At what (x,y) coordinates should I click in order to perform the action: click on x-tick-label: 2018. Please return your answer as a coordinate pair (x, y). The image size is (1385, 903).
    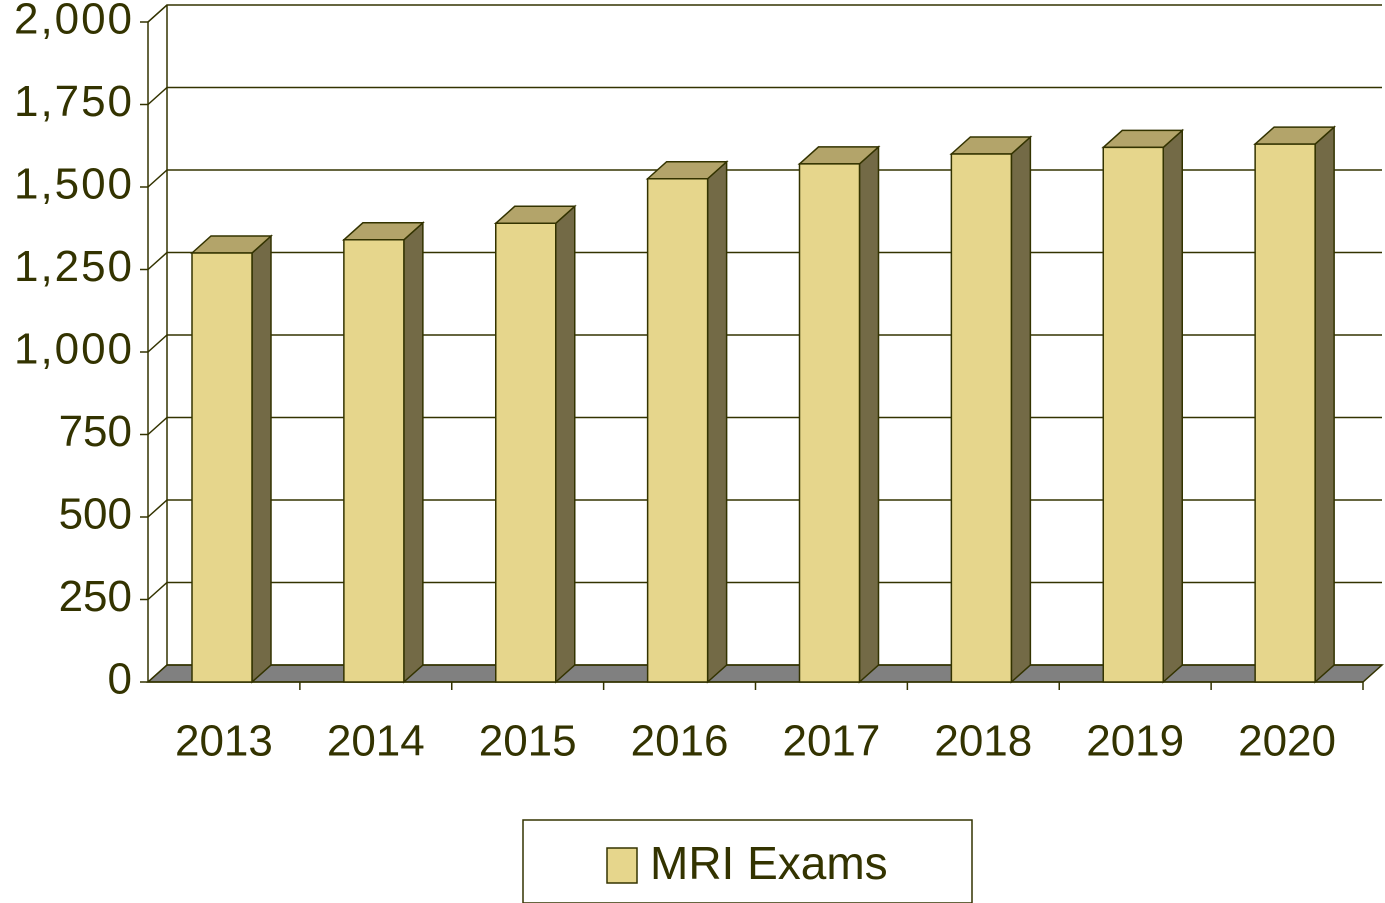
    Looking at the image, I should click on (983, 741).